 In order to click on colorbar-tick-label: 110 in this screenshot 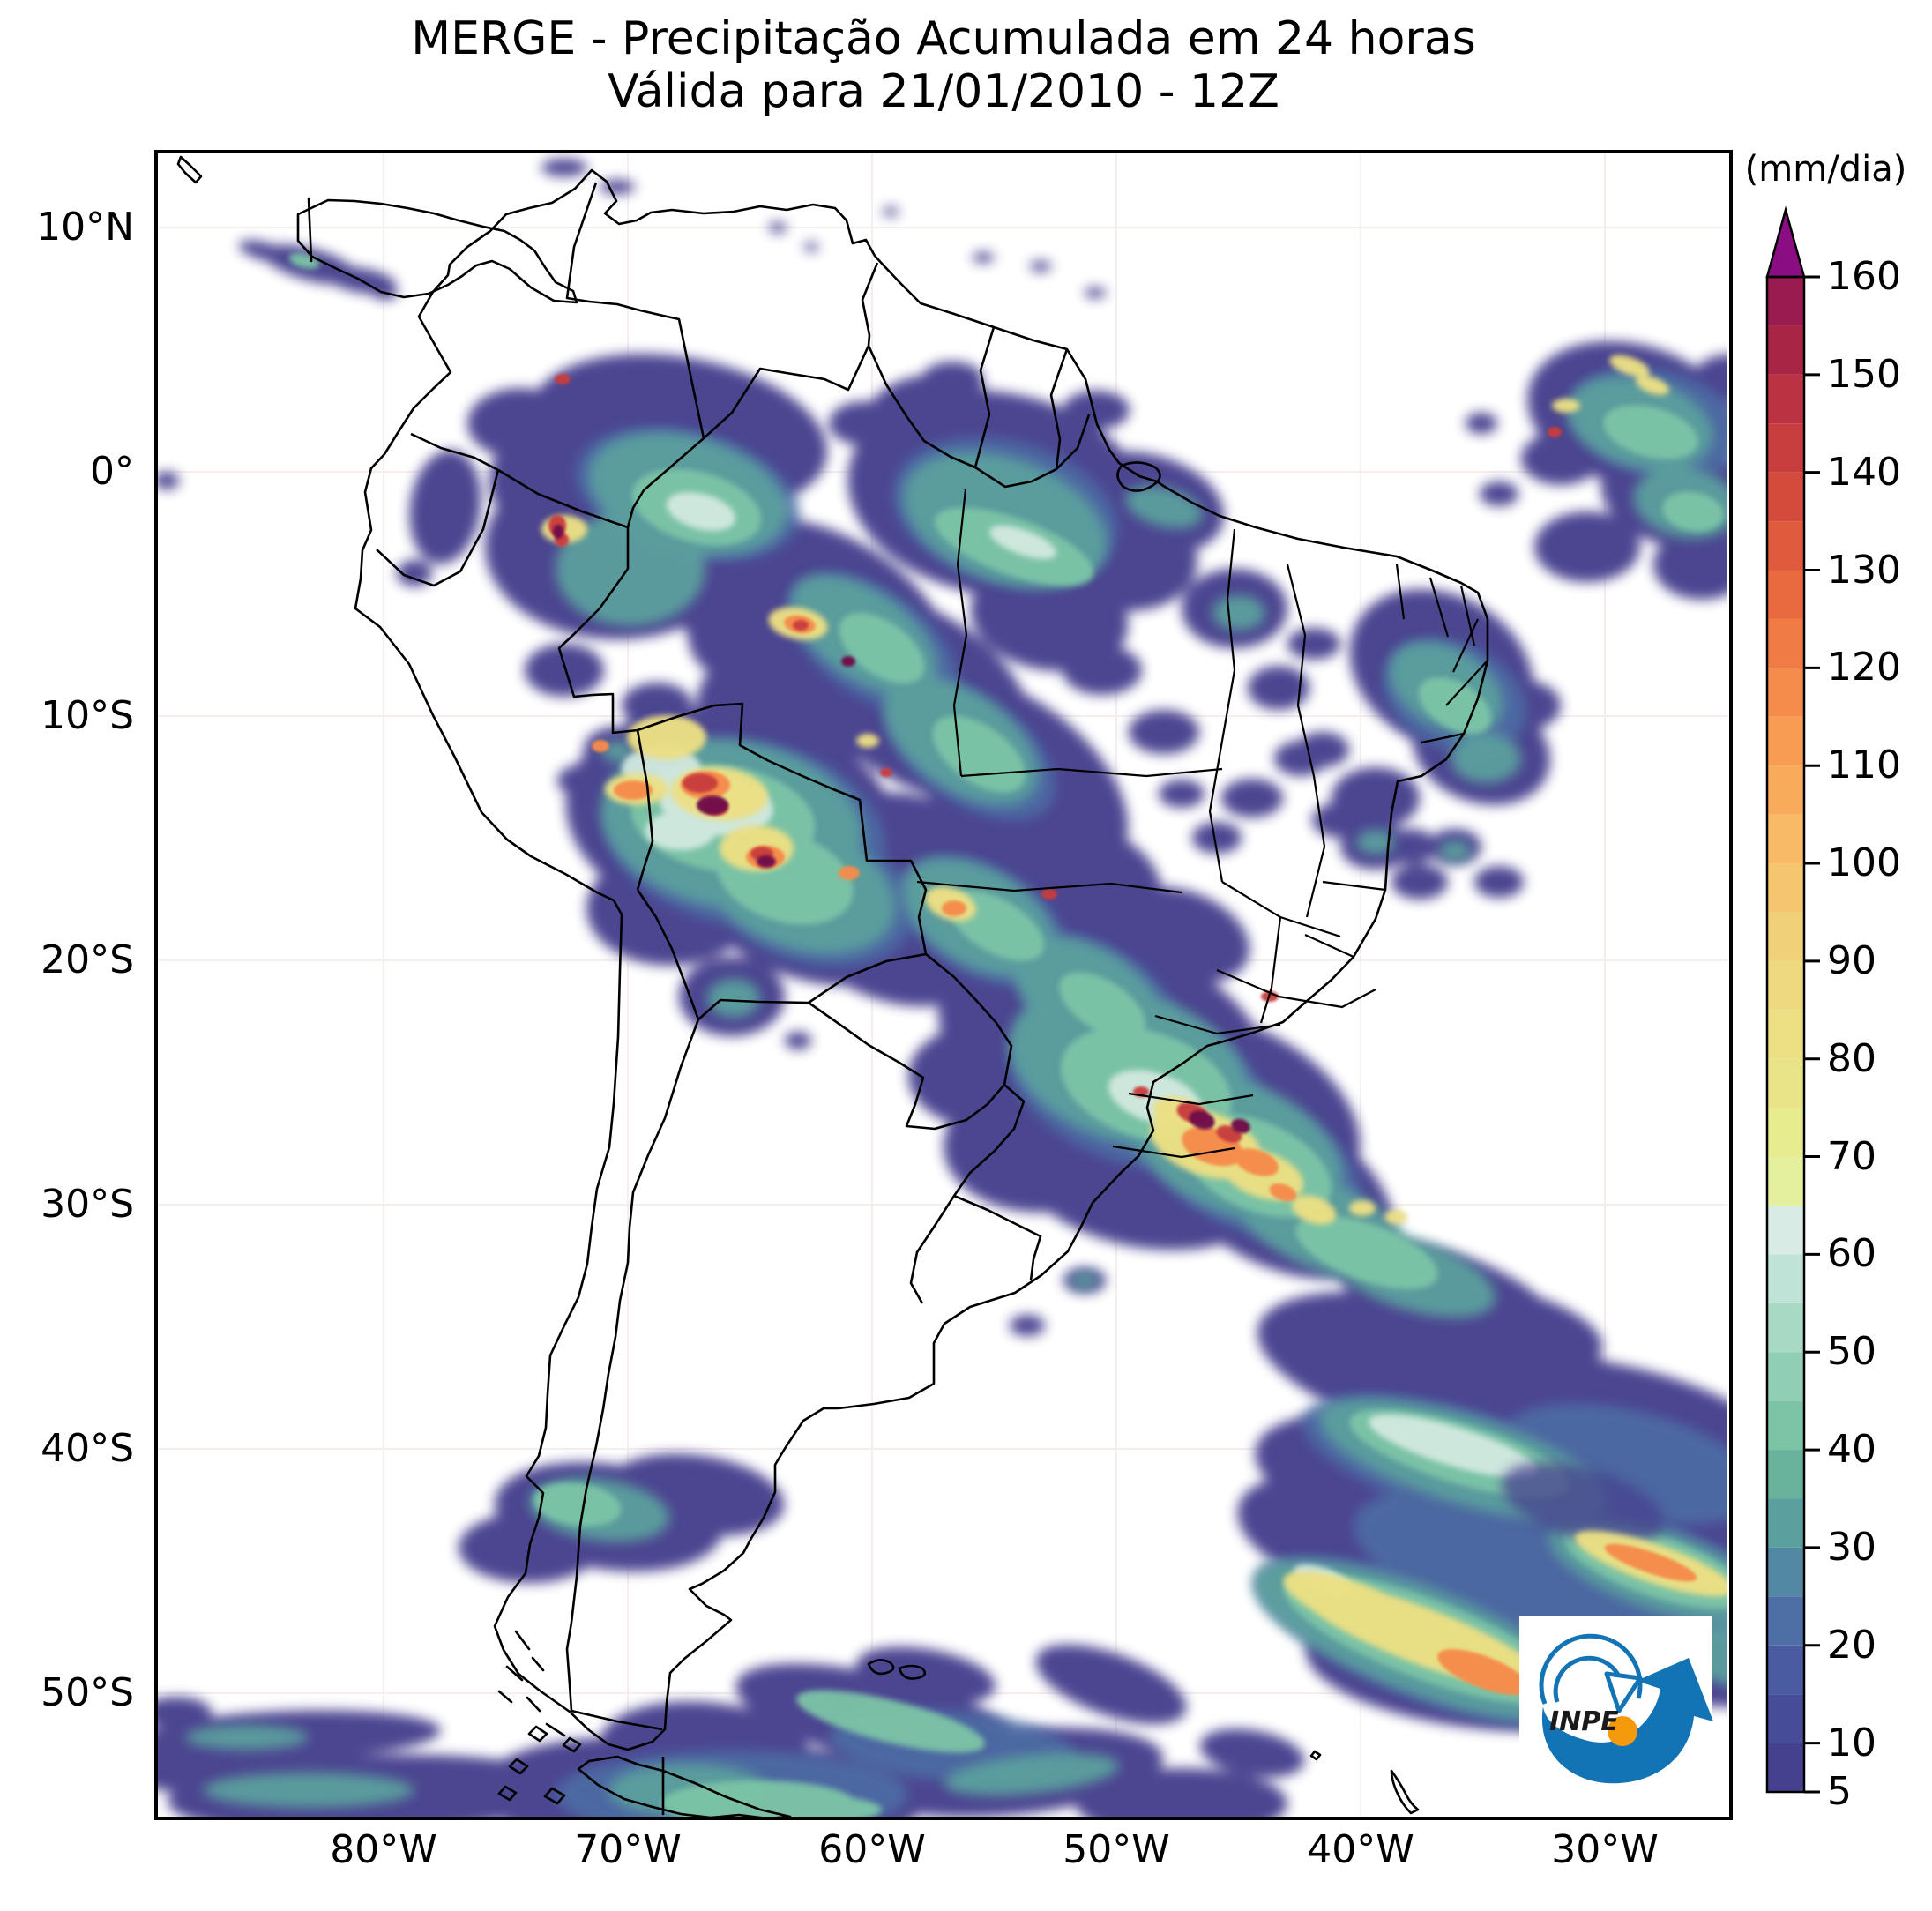, I will do `click(1864, 766)`.